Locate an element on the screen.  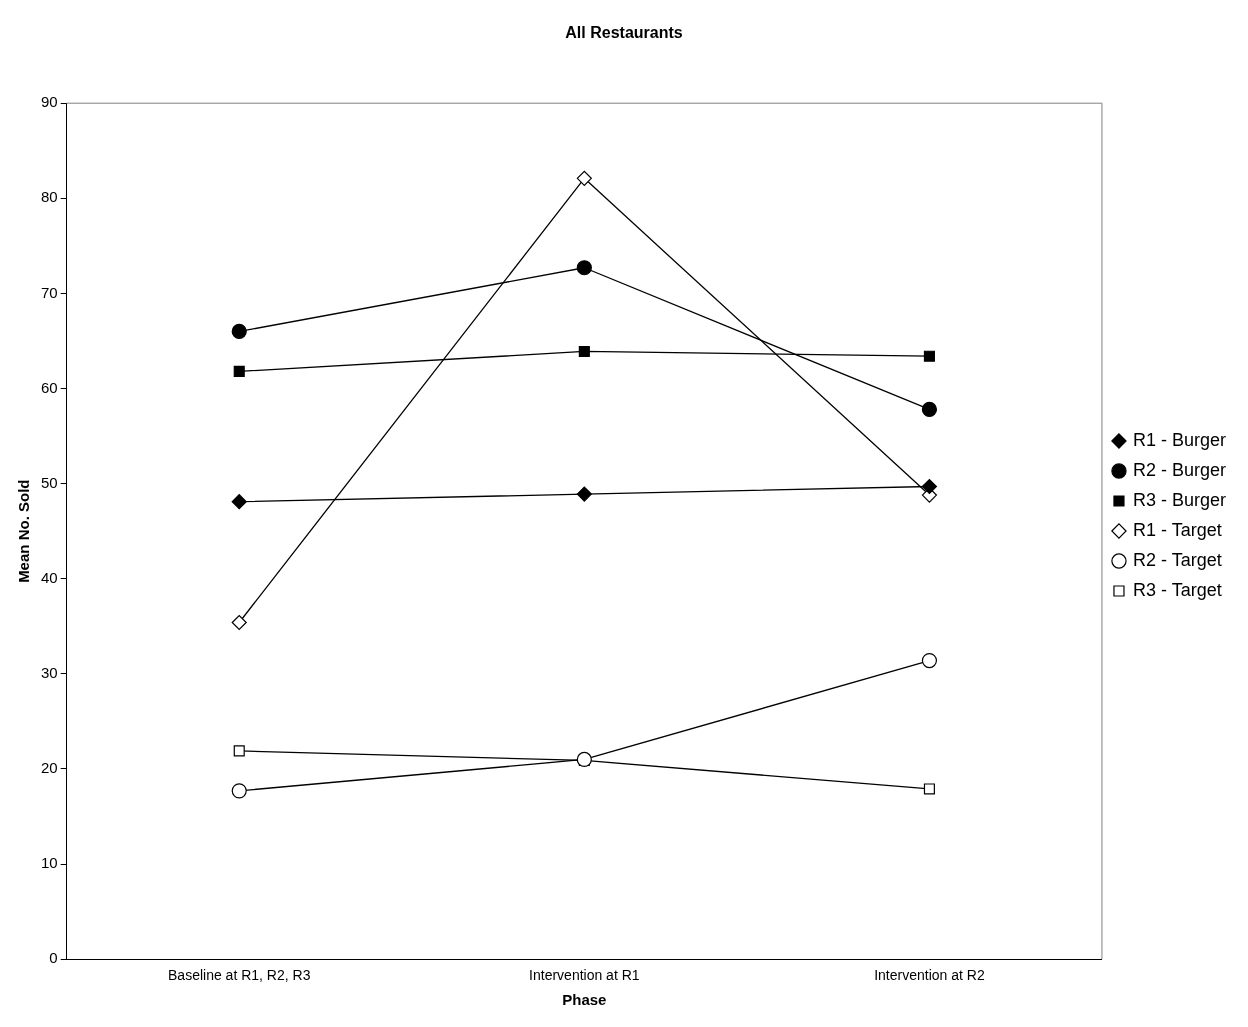
y-tick-label: 10 is located at coordinates (49, 863).